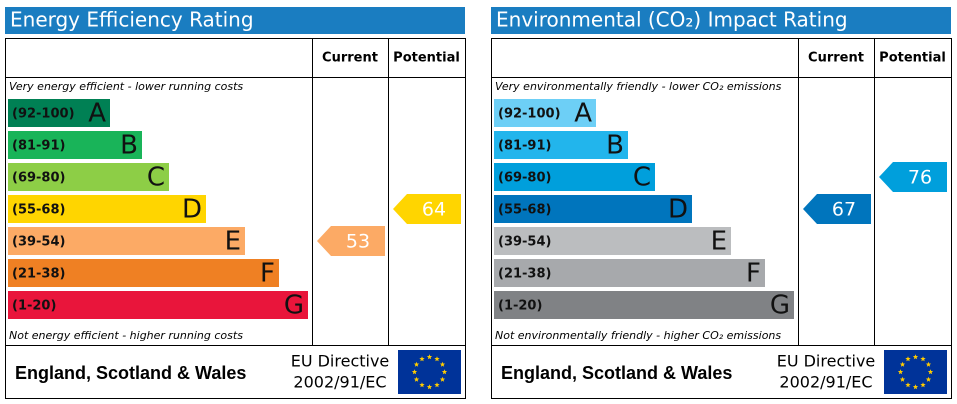 This screenshot has height=404, width=957. What do you see at coordinates (920, 178) in the screenshot?
I see `rating-value: 76` at bounding box center [920, 178].